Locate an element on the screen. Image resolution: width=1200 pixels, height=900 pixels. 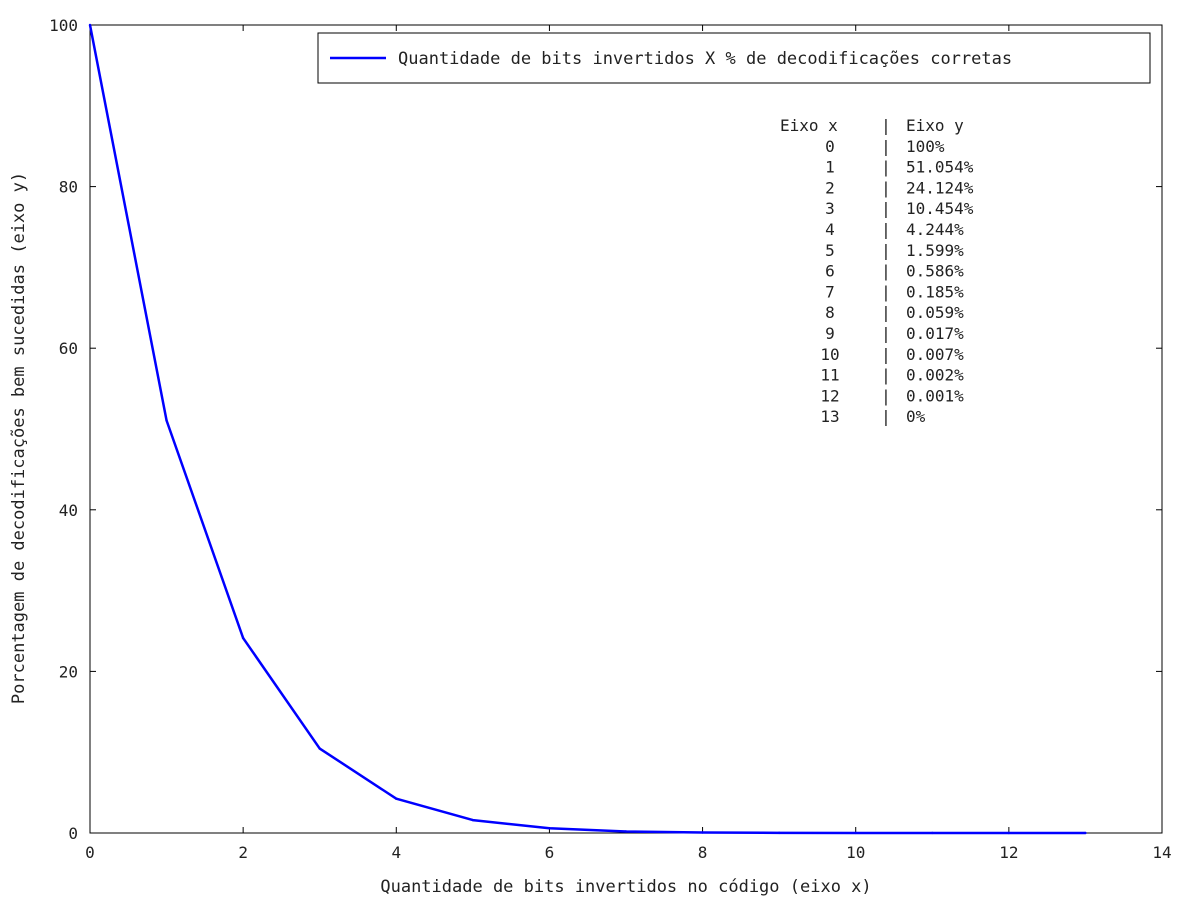
annotation-row-x: 9 is located at coordinates (830, 333).